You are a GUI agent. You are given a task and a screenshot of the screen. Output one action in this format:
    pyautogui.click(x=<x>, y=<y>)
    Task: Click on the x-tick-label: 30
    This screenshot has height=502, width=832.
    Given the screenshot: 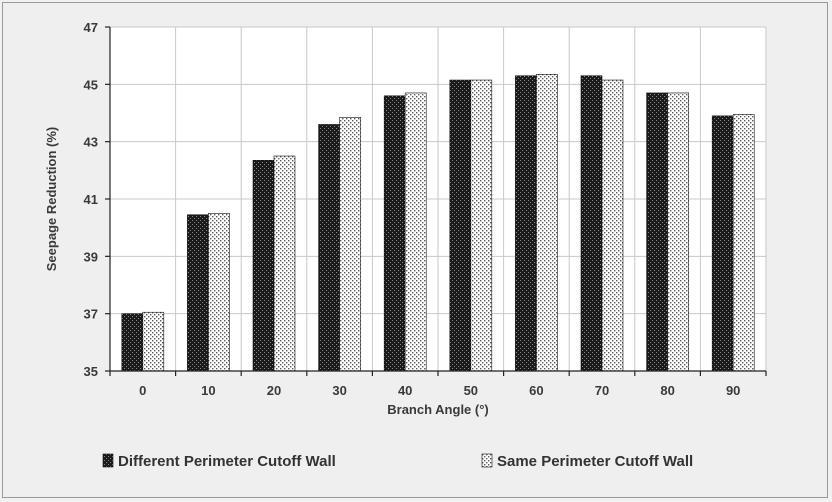 What is the action you would take?
    pyautogui.click(x=339, y=390)
    